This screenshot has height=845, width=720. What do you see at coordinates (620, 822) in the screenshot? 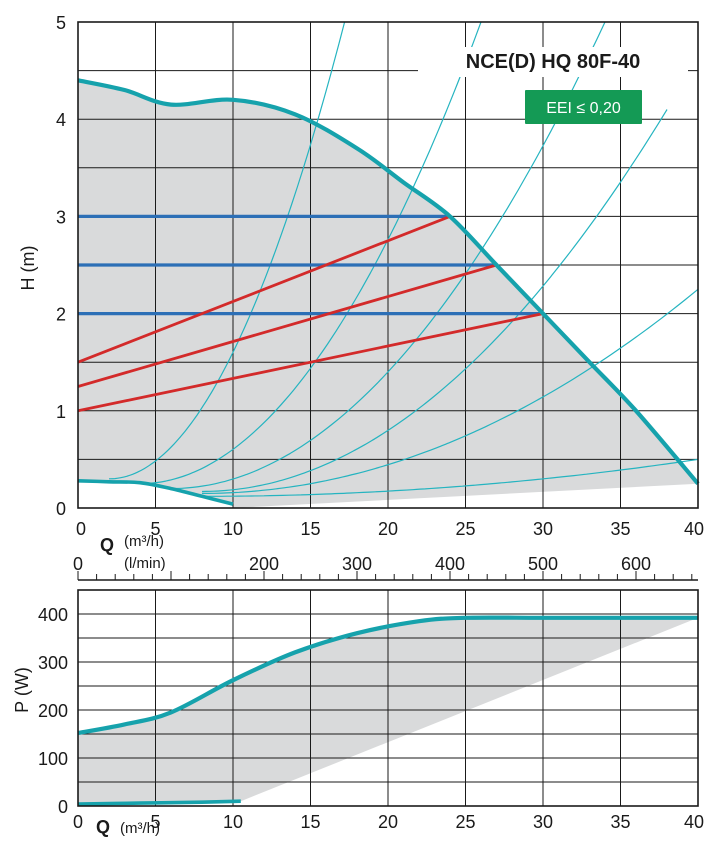
I see `power-x-tick-label: 35` at bounding box center [620, 822].